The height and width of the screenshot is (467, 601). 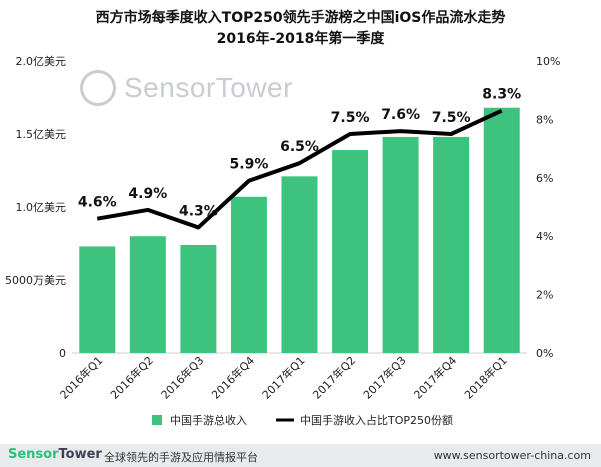 I want to click on chart-subtitle: 2016年-2018年第一季度, so click(x=300, y=39).